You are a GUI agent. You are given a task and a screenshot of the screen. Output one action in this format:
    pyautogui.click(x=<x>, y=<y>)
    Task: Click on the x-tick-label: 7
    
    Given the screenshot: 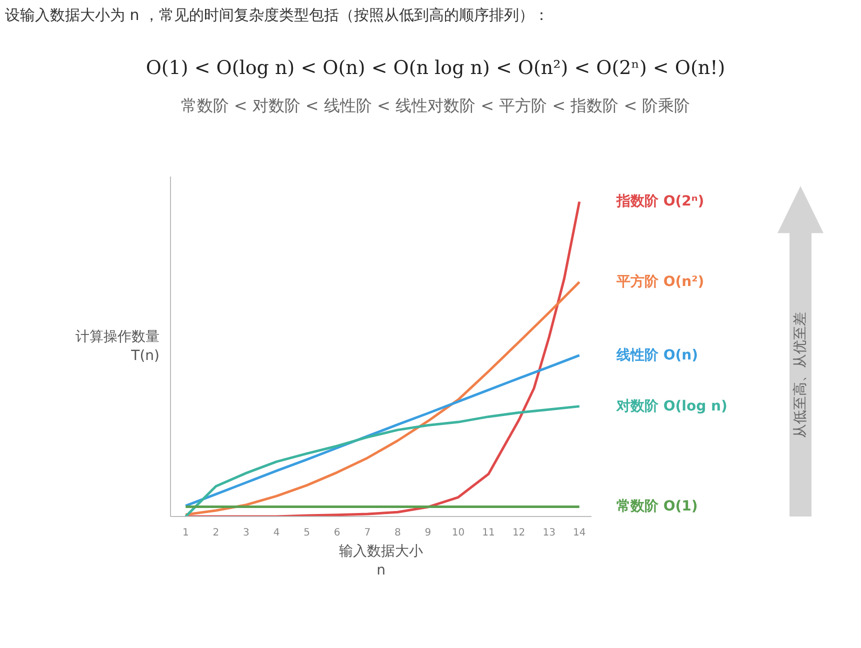 What is the action you would take?
    pyautogui.click(x=367, y=533)
    